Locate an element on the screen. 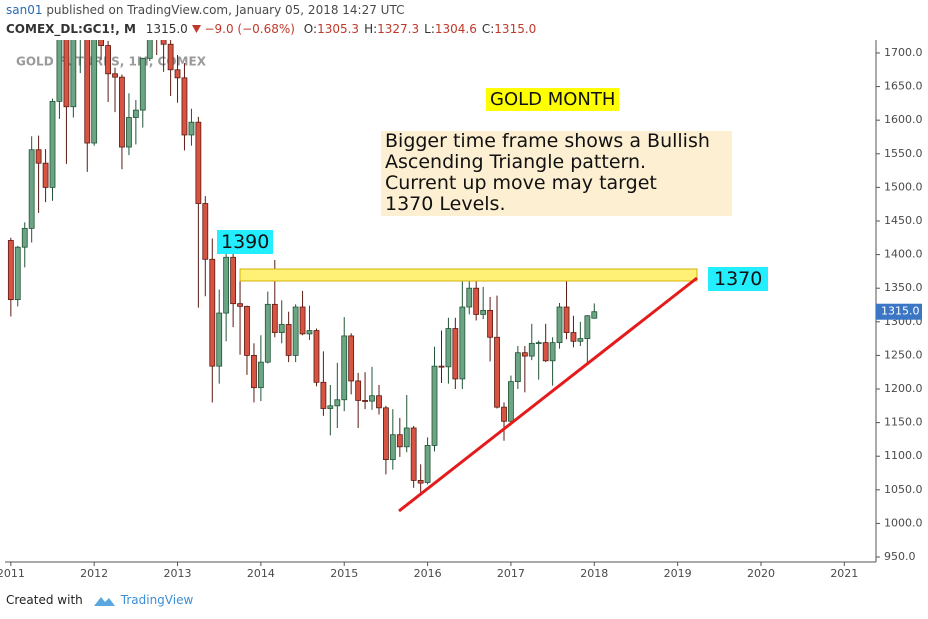  annotation-1370: 1370 is located at coordinates (738, 279).